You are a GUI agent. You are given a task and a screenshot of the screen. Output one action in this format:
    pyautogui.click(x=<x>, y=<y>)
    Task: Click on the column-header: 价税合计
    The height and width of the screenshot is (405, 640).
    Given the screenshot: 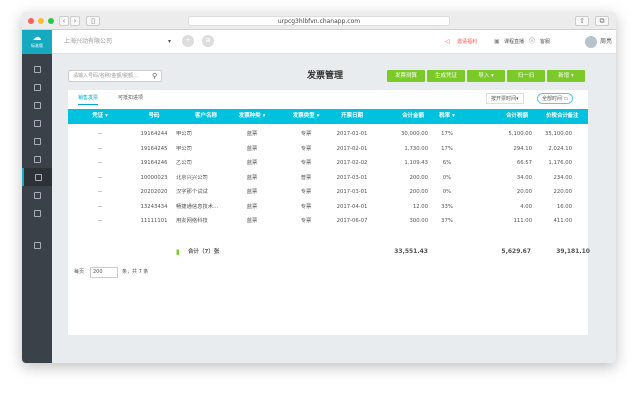 What is the action you would take?
    pyautogui.click(x=556, y=116)
    